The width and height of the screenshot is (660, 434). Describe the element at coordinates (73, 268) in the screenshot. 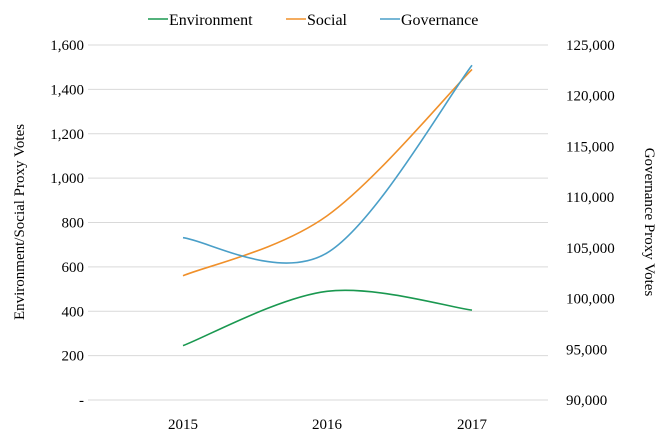

I see `left-tick-label: 600` at that location.